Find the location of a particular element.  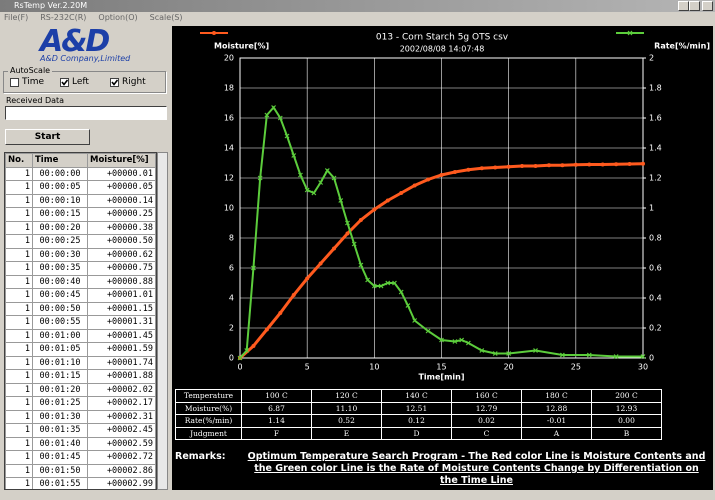

y2-tick-label: 0.6 is located at coordinates (655, 268).